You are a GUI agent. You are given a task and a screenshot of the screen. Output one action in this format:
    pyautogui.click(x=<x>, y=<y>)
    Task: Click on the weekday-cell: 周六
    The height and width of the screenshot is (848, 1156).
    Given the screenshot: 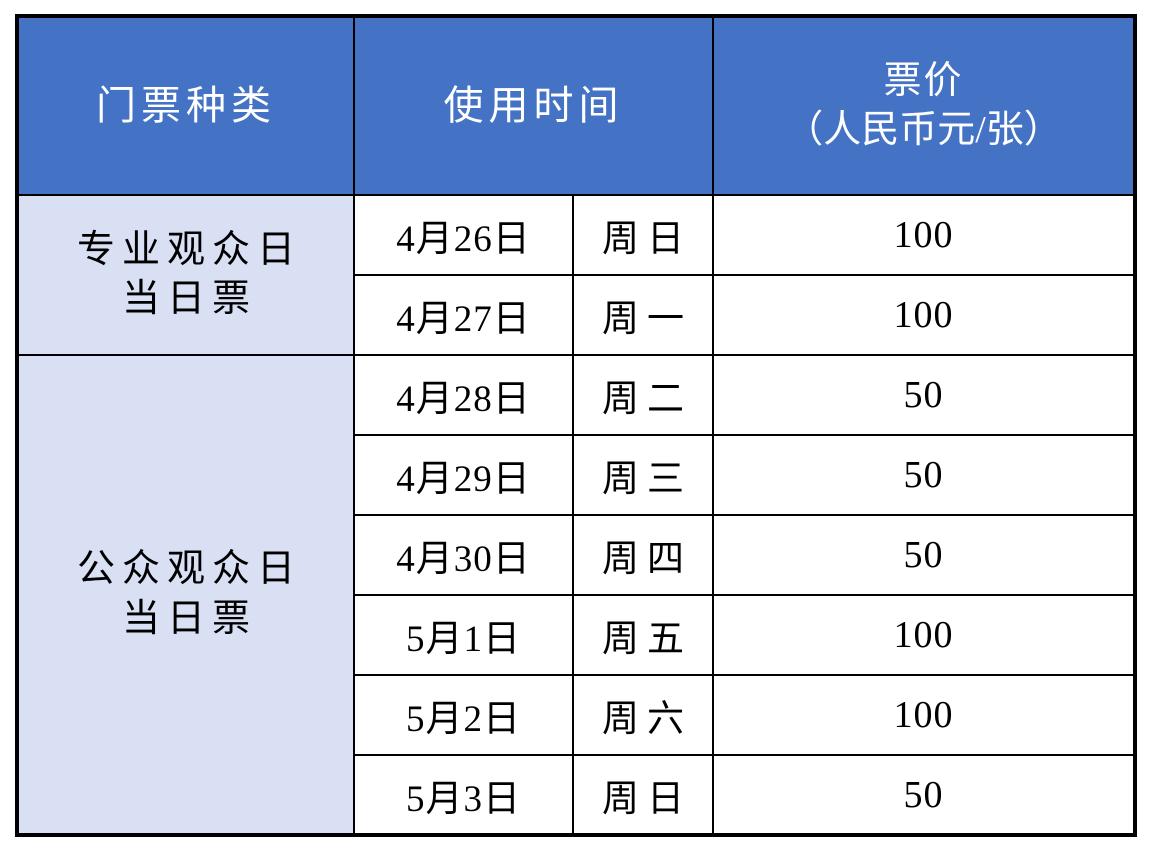 What is the action you would take?
    pyautogui.click(x=643, y=715)
    